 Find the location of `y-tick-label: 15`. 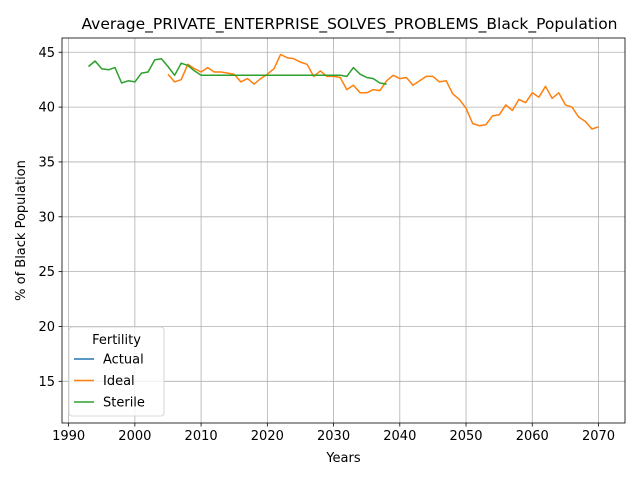

y-tick-label: 15 is located at coordinates (46, 382).